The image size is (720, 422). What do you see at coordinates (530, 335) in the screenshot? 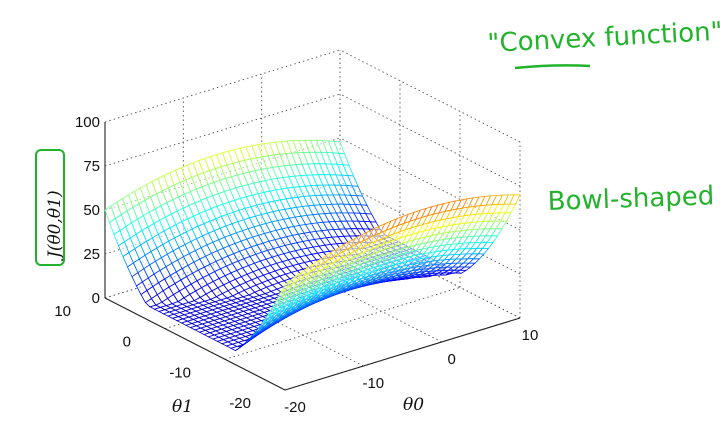
I see `x-tick-label: 10` at bounding box center [530, 335].